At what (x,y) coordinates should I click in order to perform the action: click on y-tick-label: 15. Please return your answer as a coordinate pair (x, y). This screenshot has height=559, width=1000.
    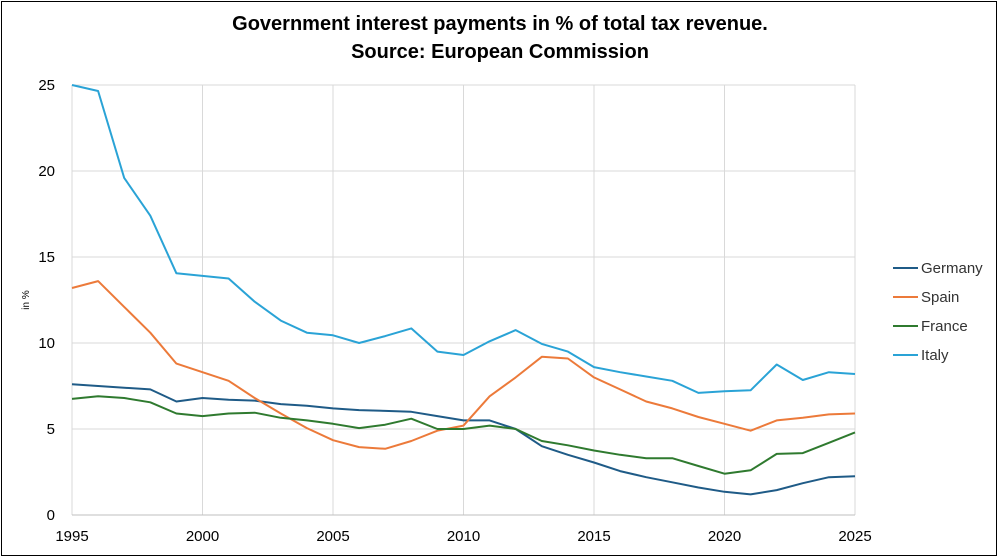
    Looking at the image, I should click on (46, 257).